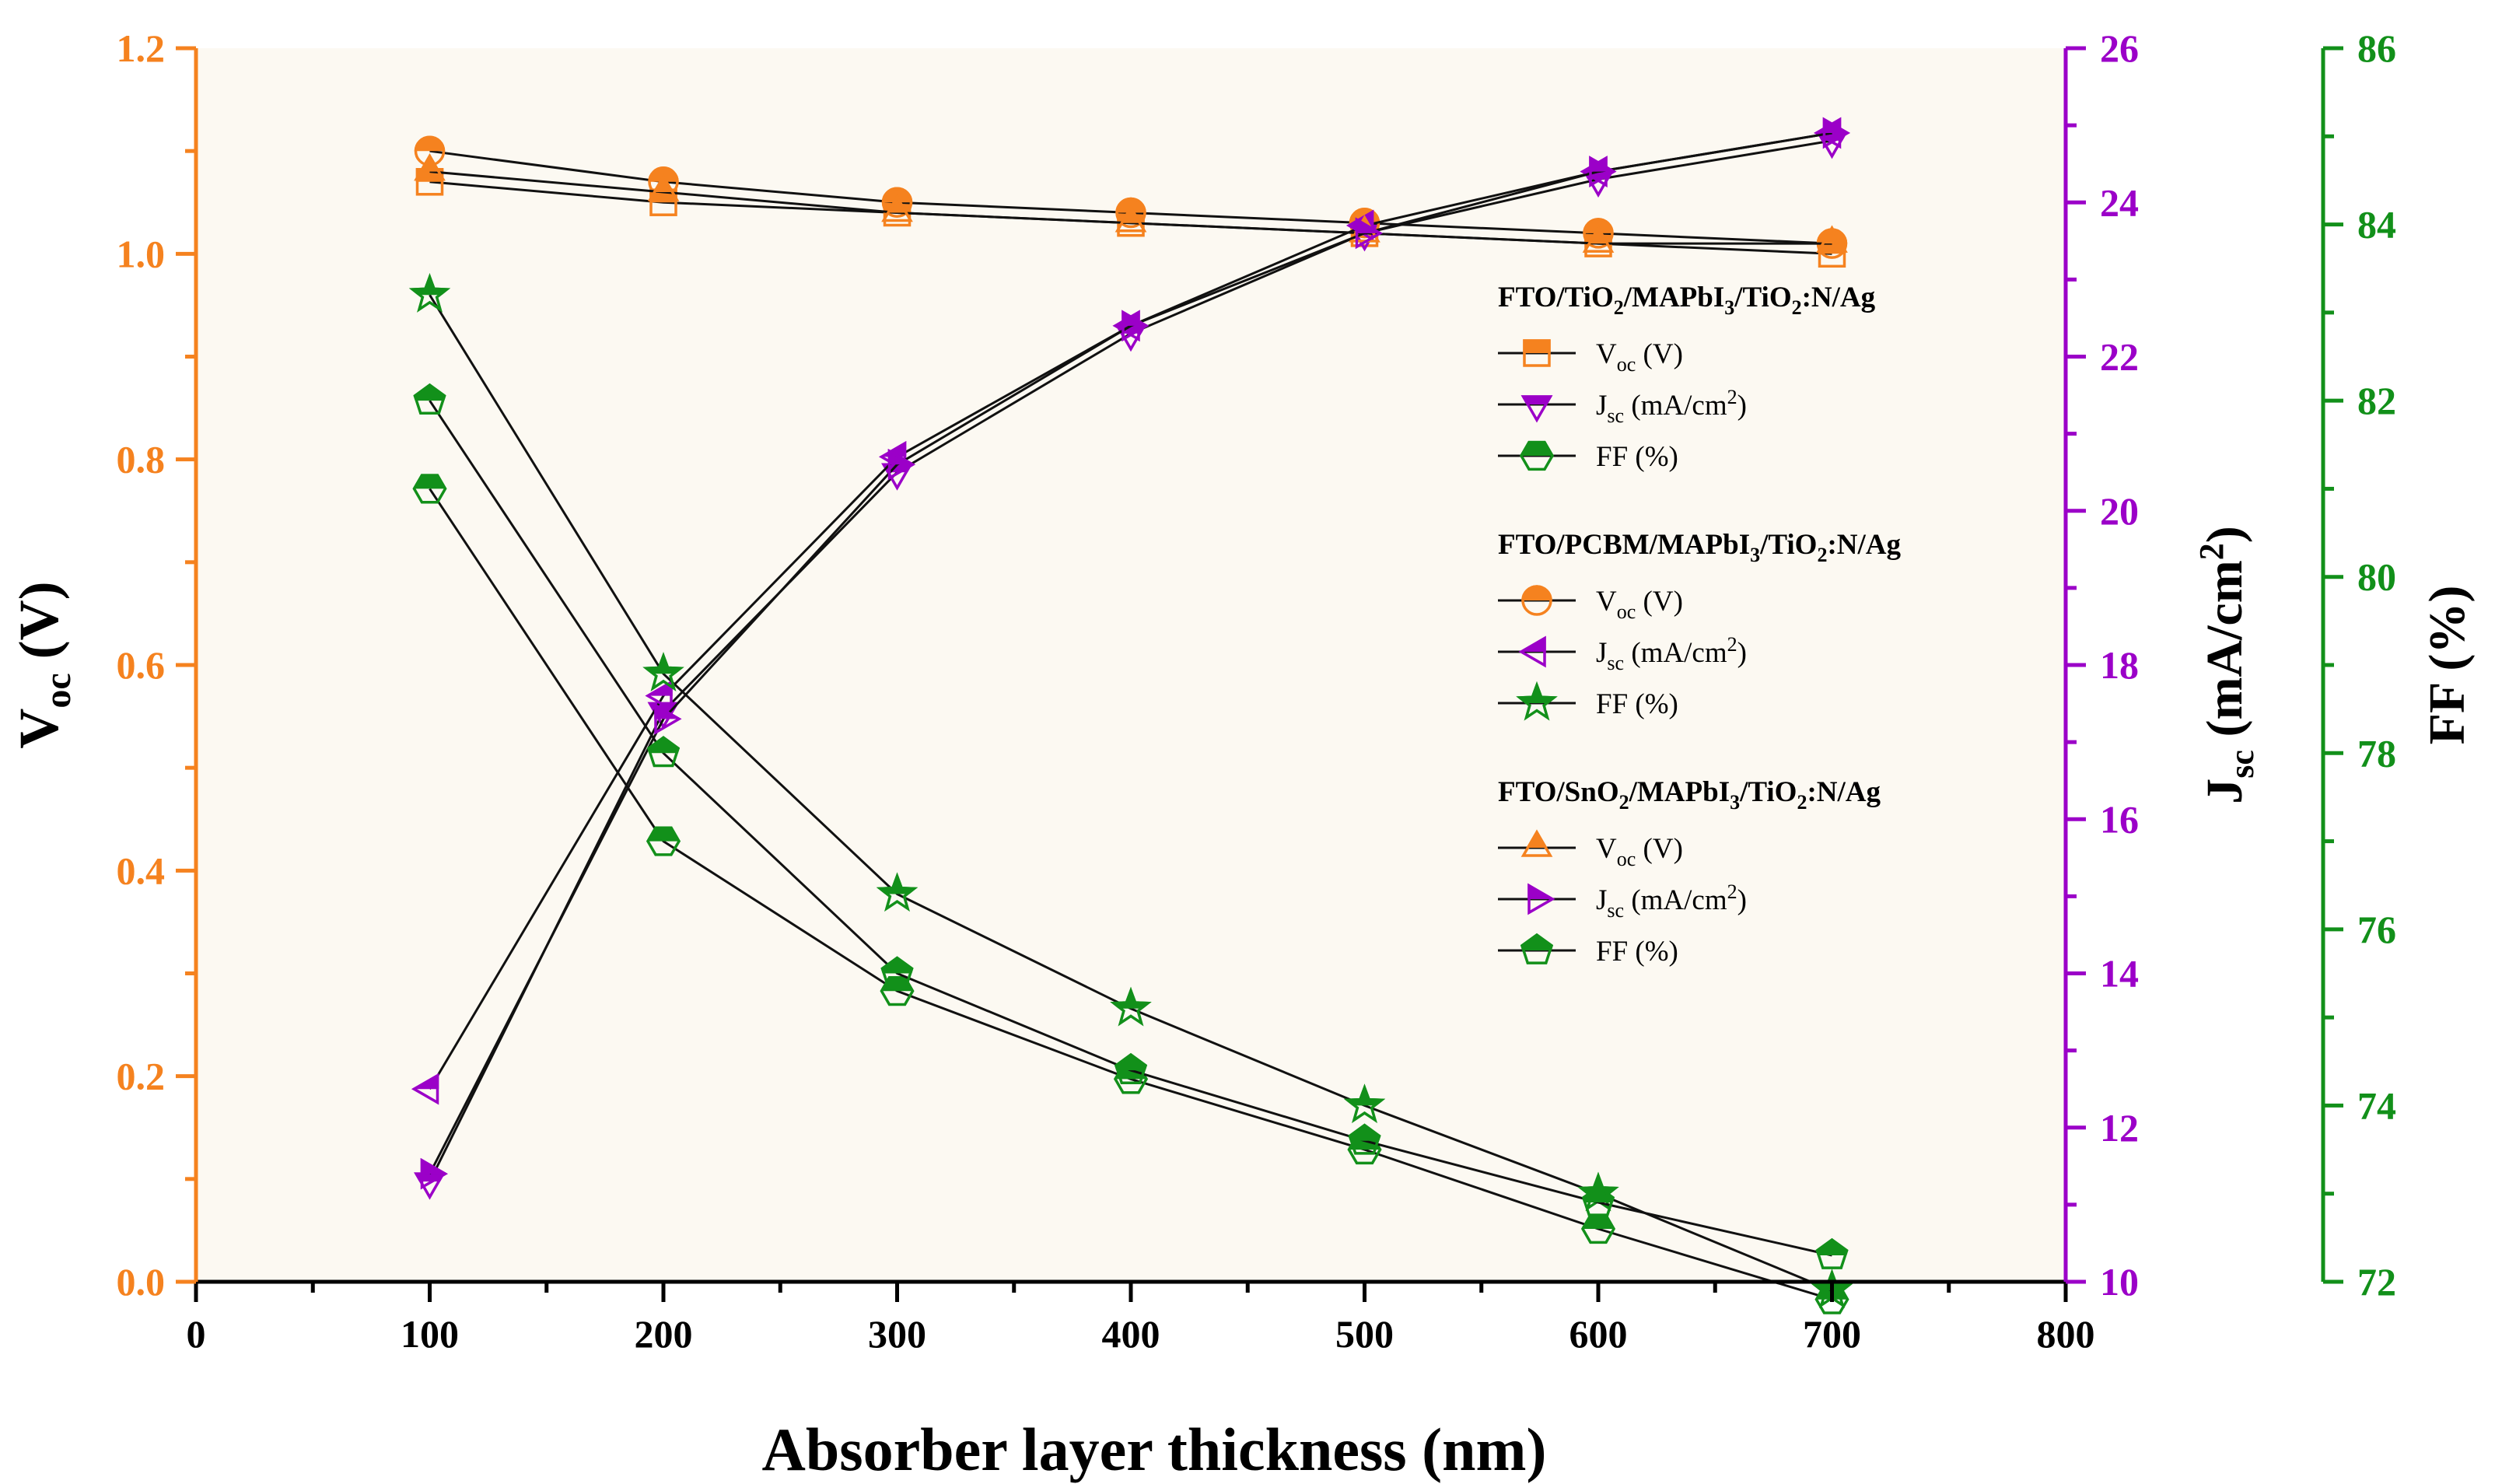 The image size is (2495, 1484). What do you see at coordinates (664, 1334) in the screenshot?
I see `x-tick-label: 200` at bounding box center [664, 1334].